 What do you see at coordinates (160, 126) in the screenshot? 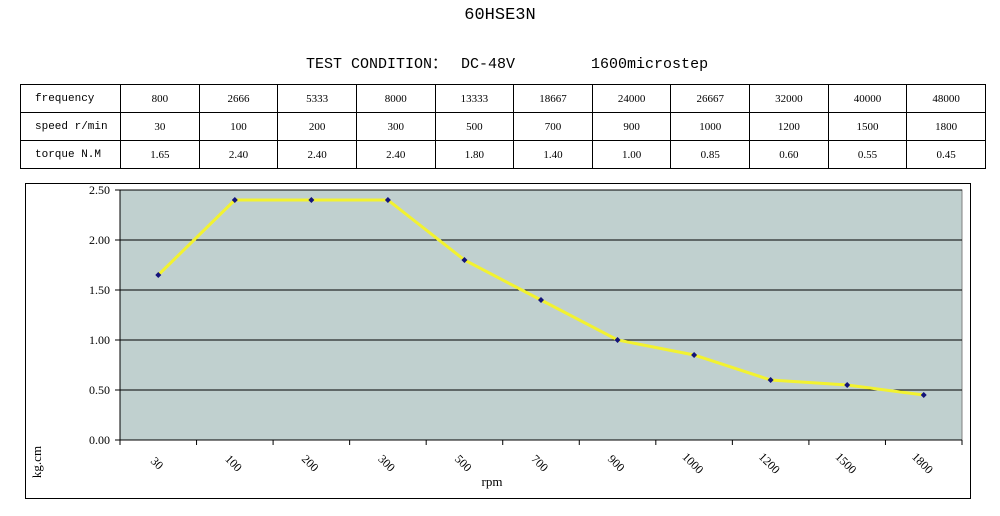
I see `table-cell: 30` at bounding box center [160, 126].